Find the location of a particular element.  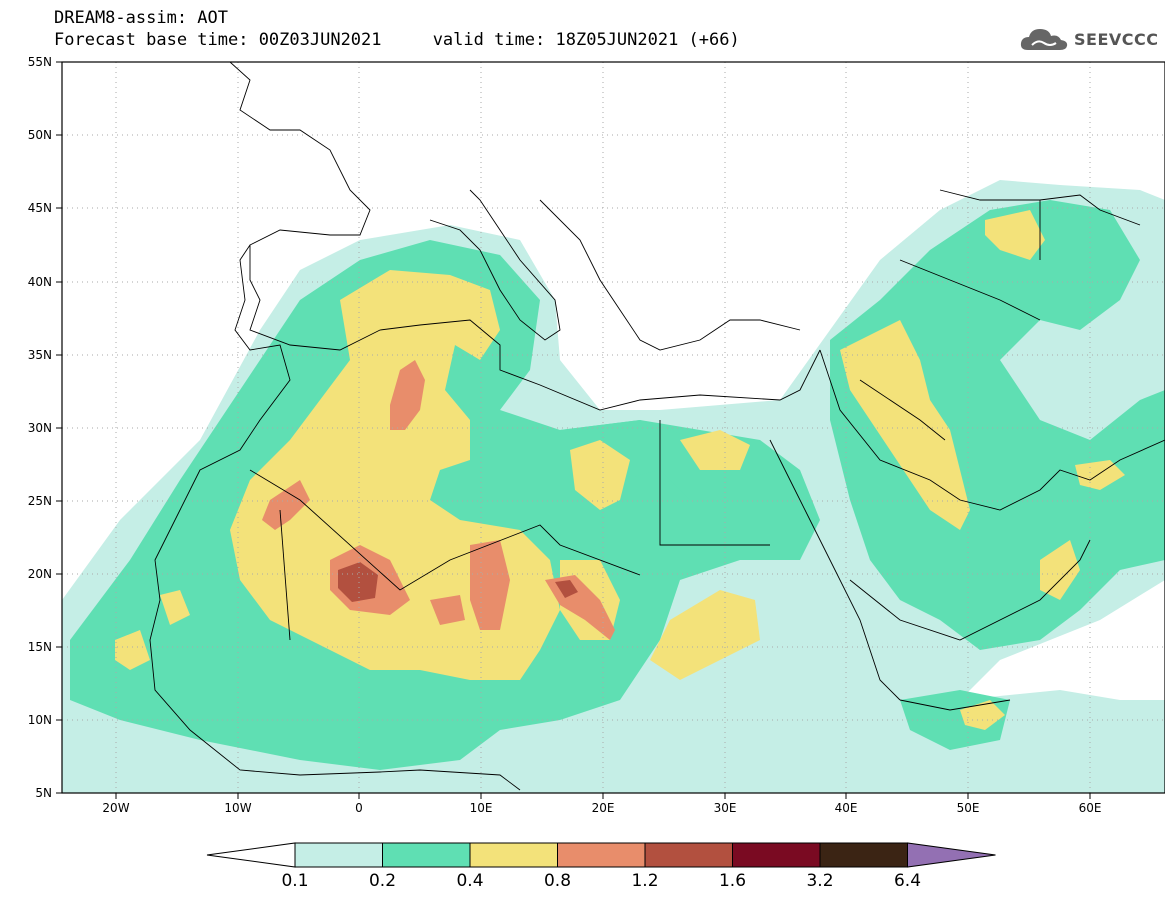

lon-label: 60E is located at coordinates (1090, 808).